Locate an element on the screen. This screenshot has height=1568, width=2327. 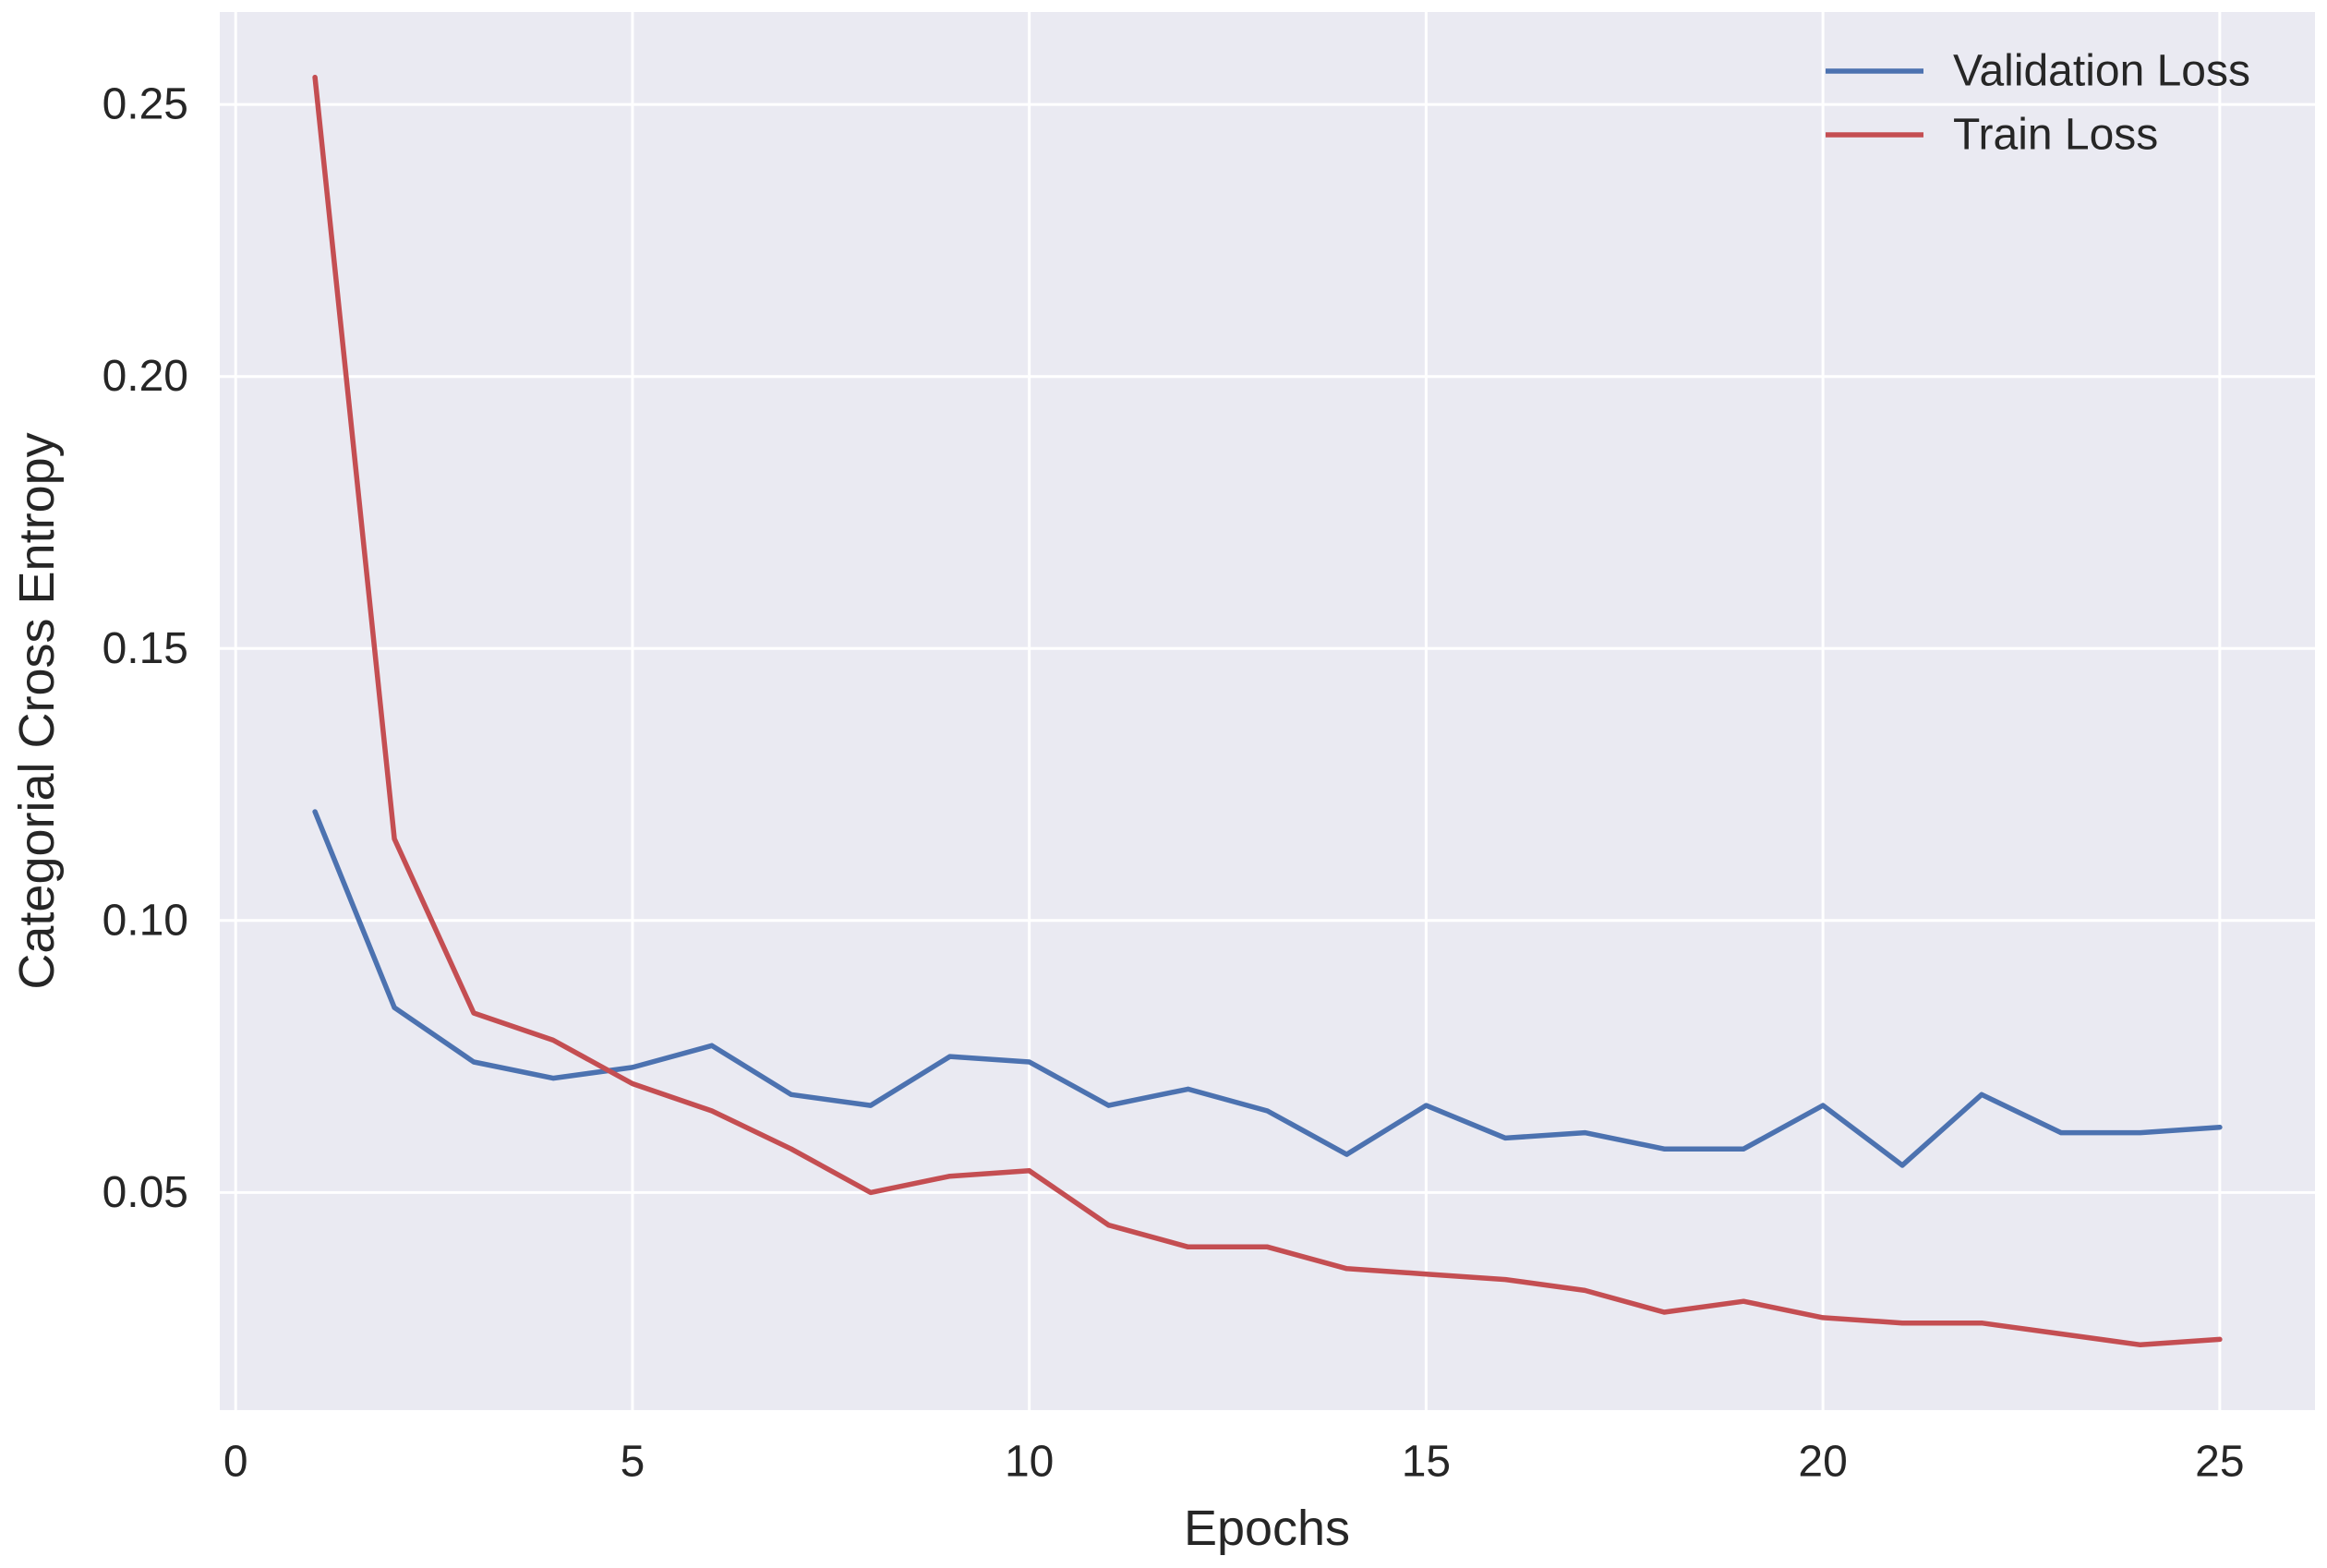
legend-entry-train-loss: Train Loss is located at coordinates (1992, 135).